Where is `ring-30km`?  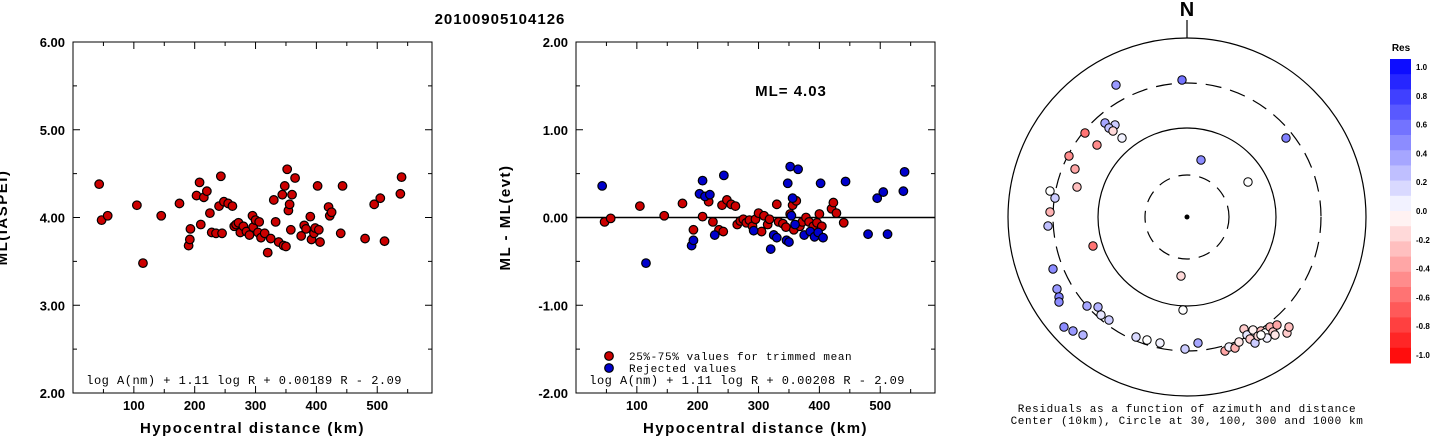 ring-30km is located at coordinates (1187, 217).